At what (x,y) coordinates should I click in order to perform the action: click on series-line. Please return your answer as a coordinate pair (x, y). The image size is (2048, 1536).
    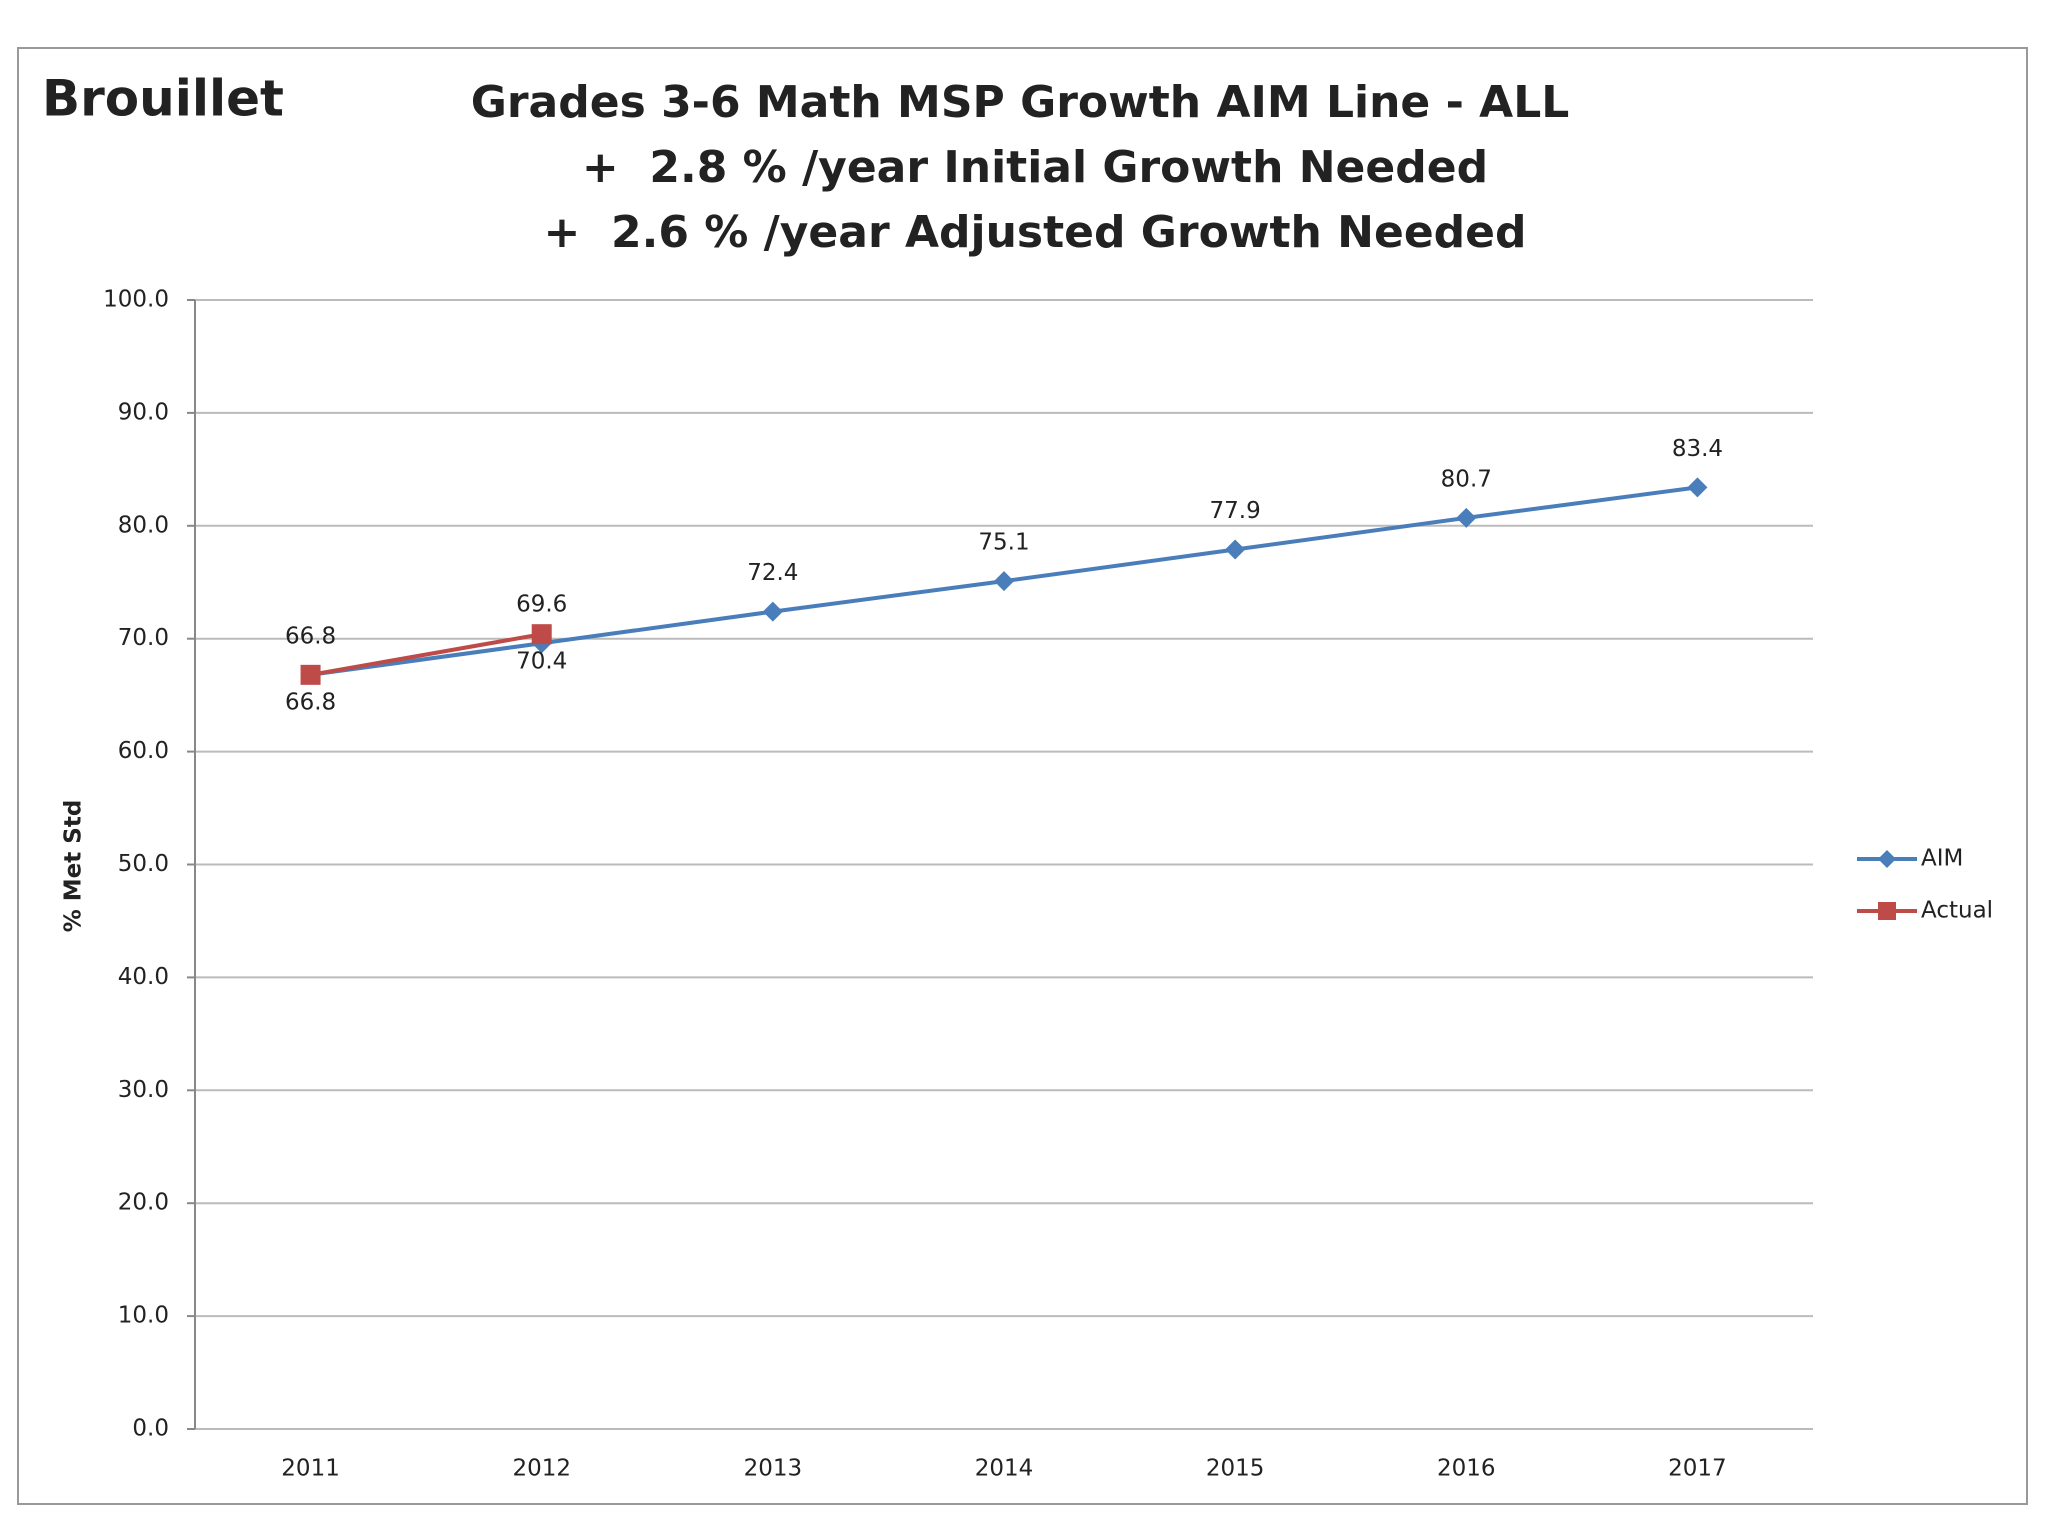
    Looking at the image, I should click on (426, 654).